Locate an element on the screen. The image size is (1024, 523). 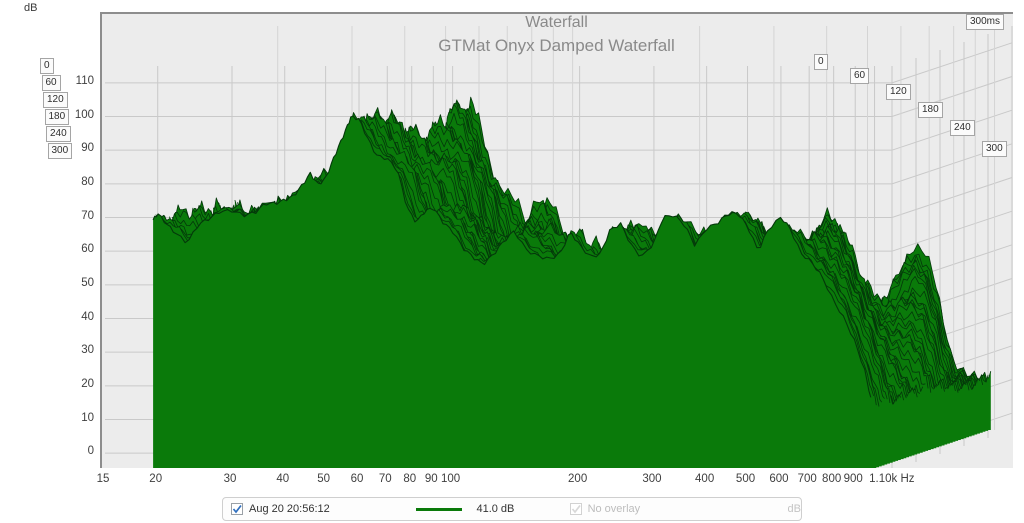
y-axis-tick: 70 is located at coordinates (87, 215).